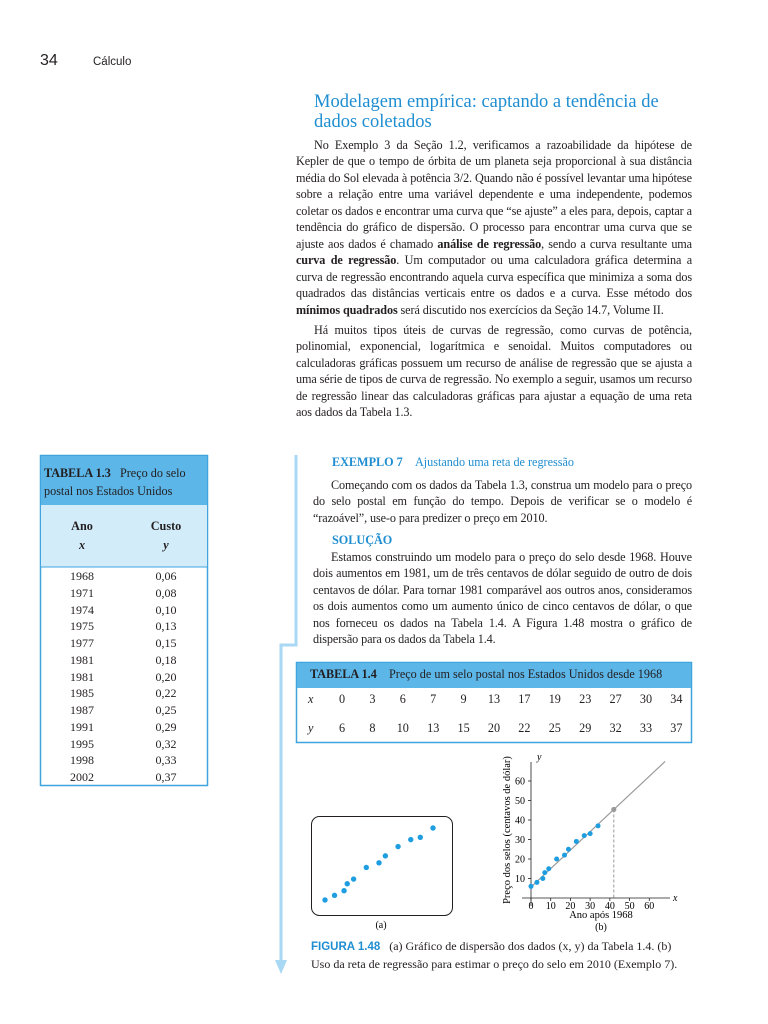 This screenshot has width=768, height=1024. Describe the element at coordinates (342, 699) in the screenshot. I see `table-cell: 0` at that location.